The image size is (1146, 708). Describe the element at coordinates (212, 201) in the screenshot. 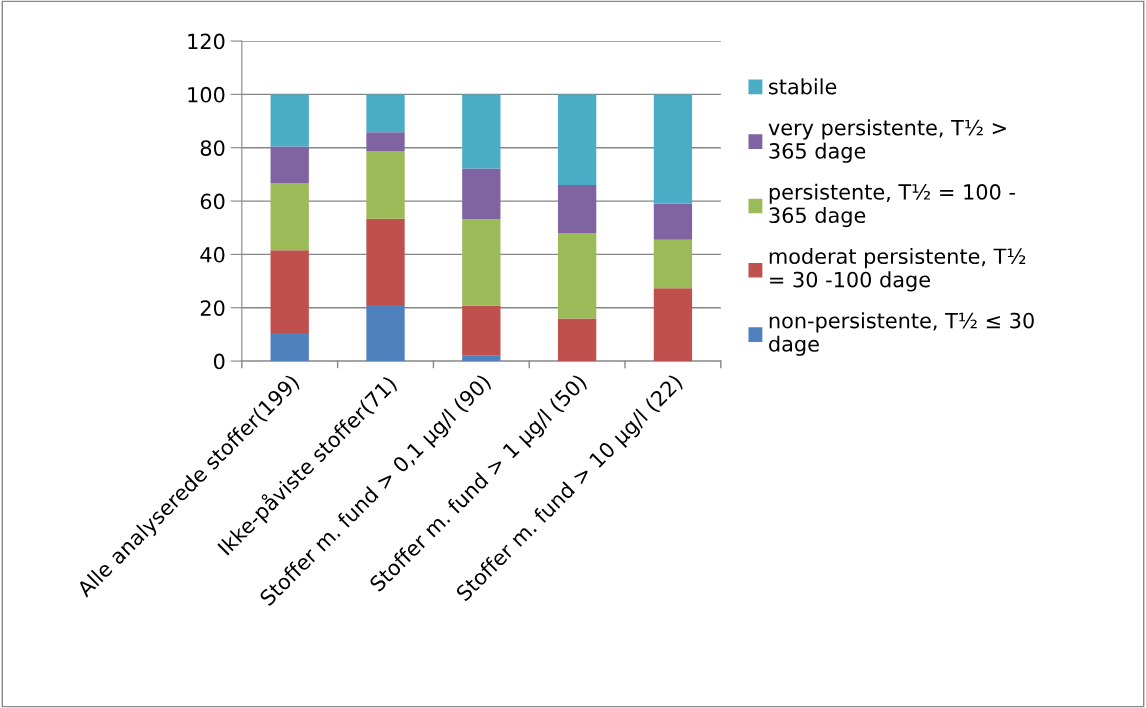

I see `y-tick-label: 60` at that location.